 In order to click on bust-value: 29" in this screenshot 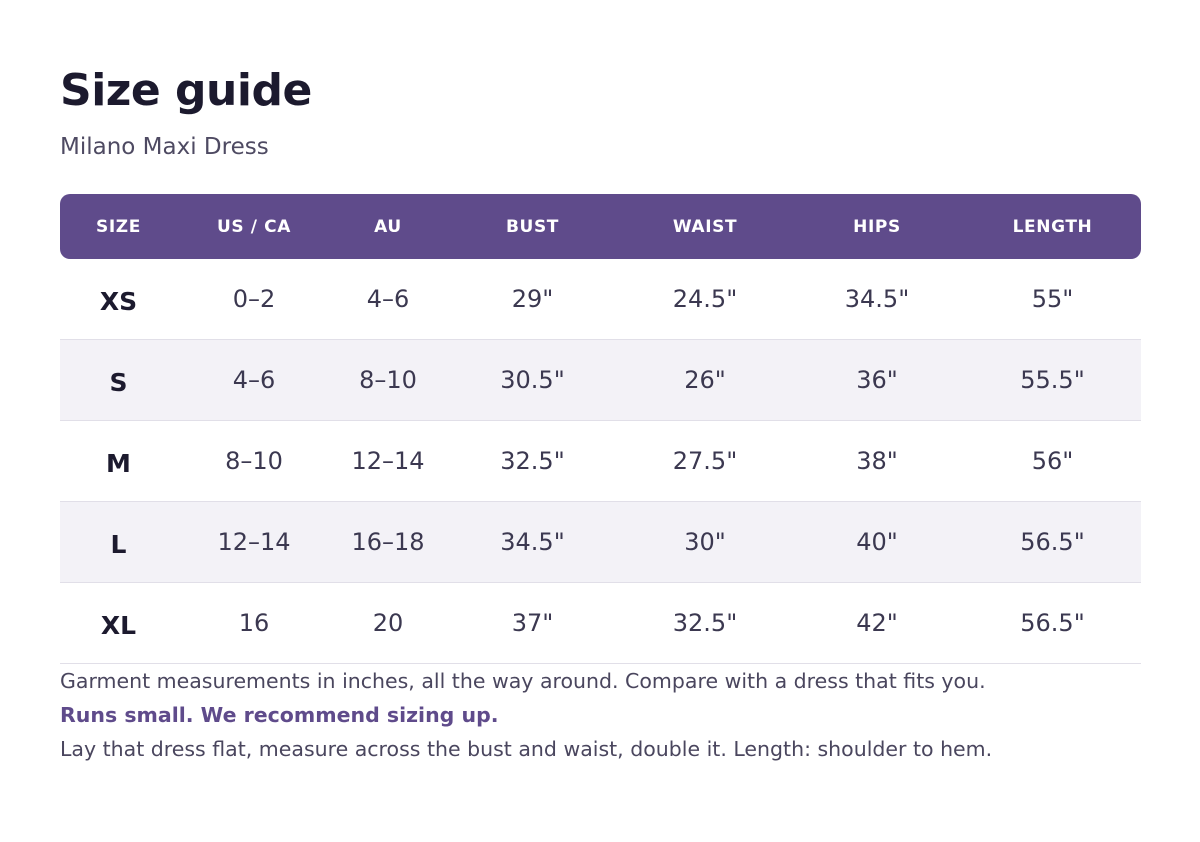, I will do `click(532, 299)`.